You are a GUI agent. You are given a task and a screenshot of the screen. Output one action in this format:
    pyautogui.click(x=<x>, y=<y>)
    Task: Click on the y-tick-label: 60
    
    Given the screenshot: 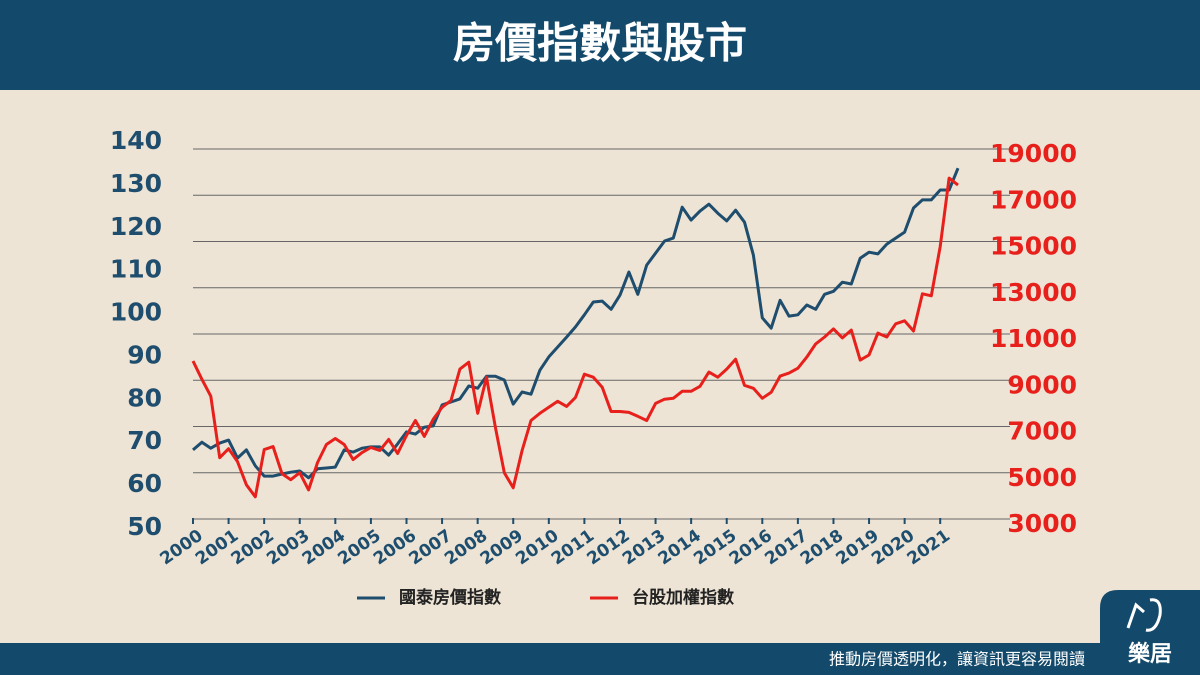 What is the action you would take?
    pyautogui.click(x=144, y=483)
    